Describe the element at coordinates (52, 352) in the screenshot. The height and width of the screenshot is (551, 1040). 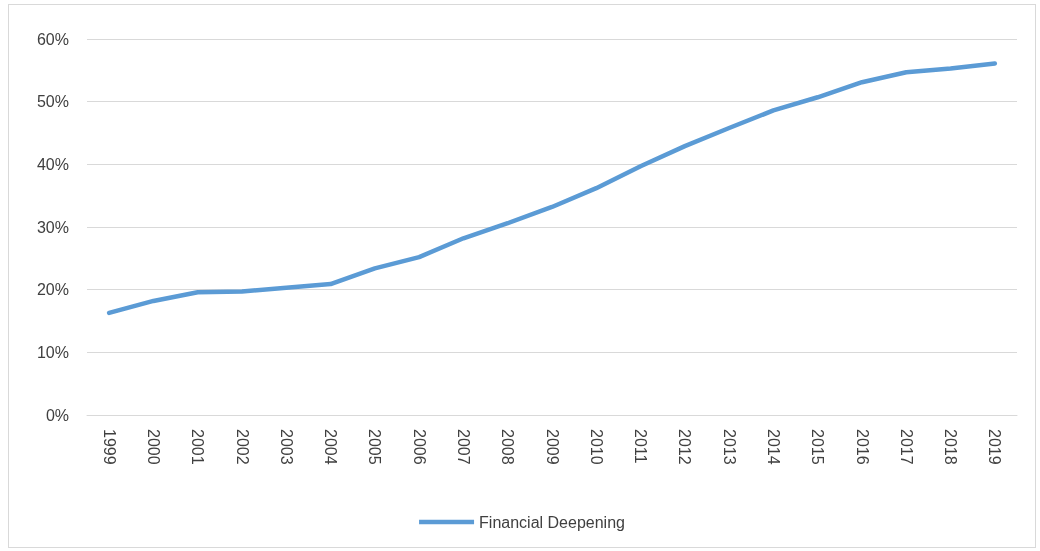
I see `y-tick-label: 10%` at that location.